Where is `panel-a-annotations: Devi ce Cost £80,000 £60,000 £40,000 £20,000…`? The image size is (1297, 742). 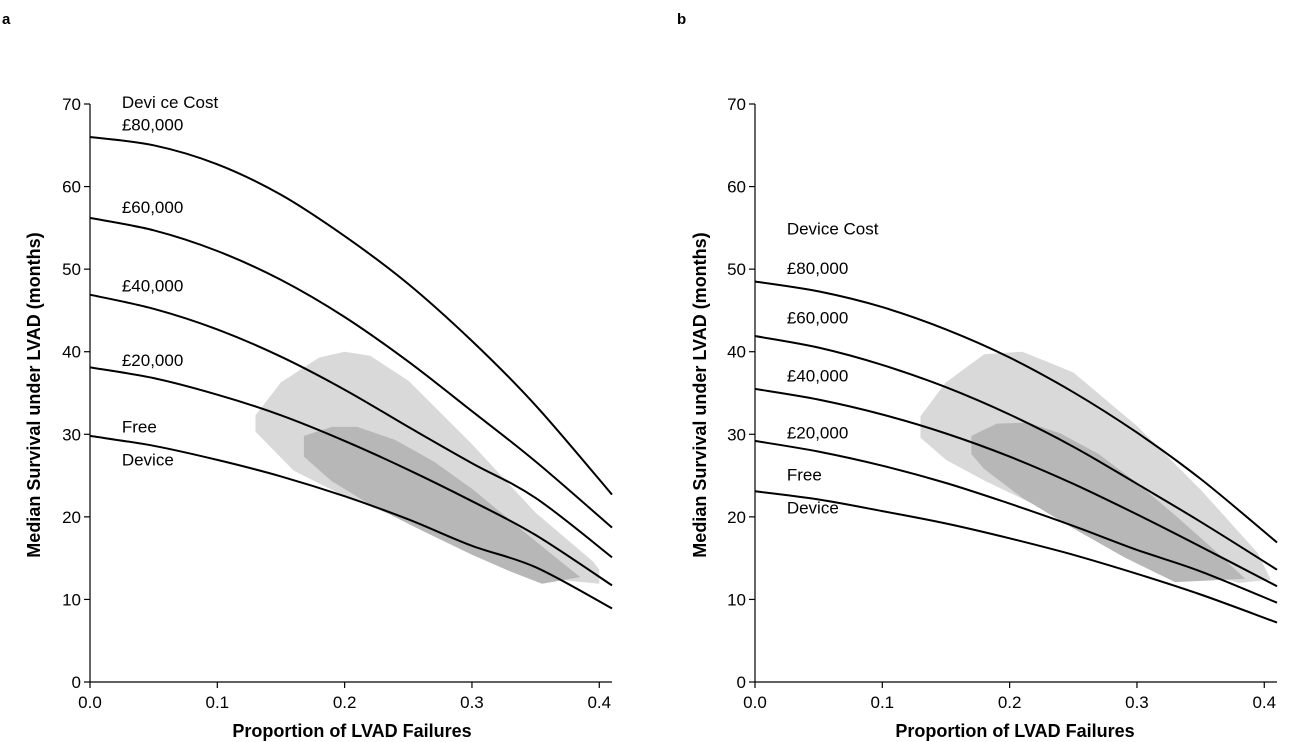
panel-a-annotations: Devi ce Cost £80,000 £60,000 £40,000 £20,000… is located at coordinates (170, 281).